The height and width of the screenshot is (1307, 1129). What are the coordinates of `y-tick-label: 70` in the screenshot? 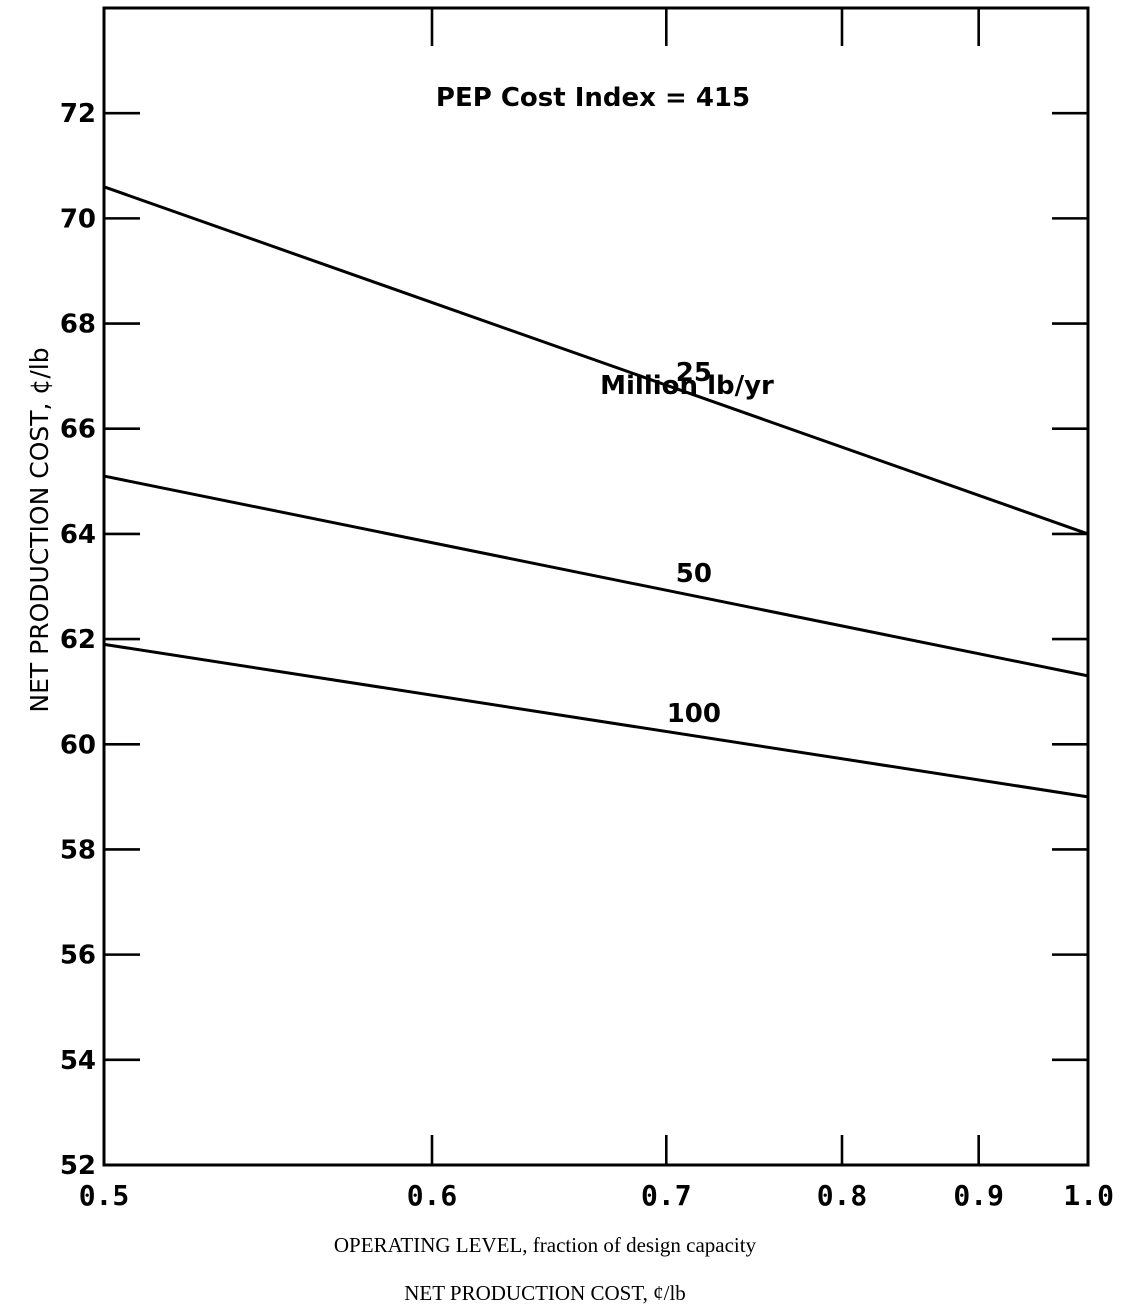 It's located at (78, 219).